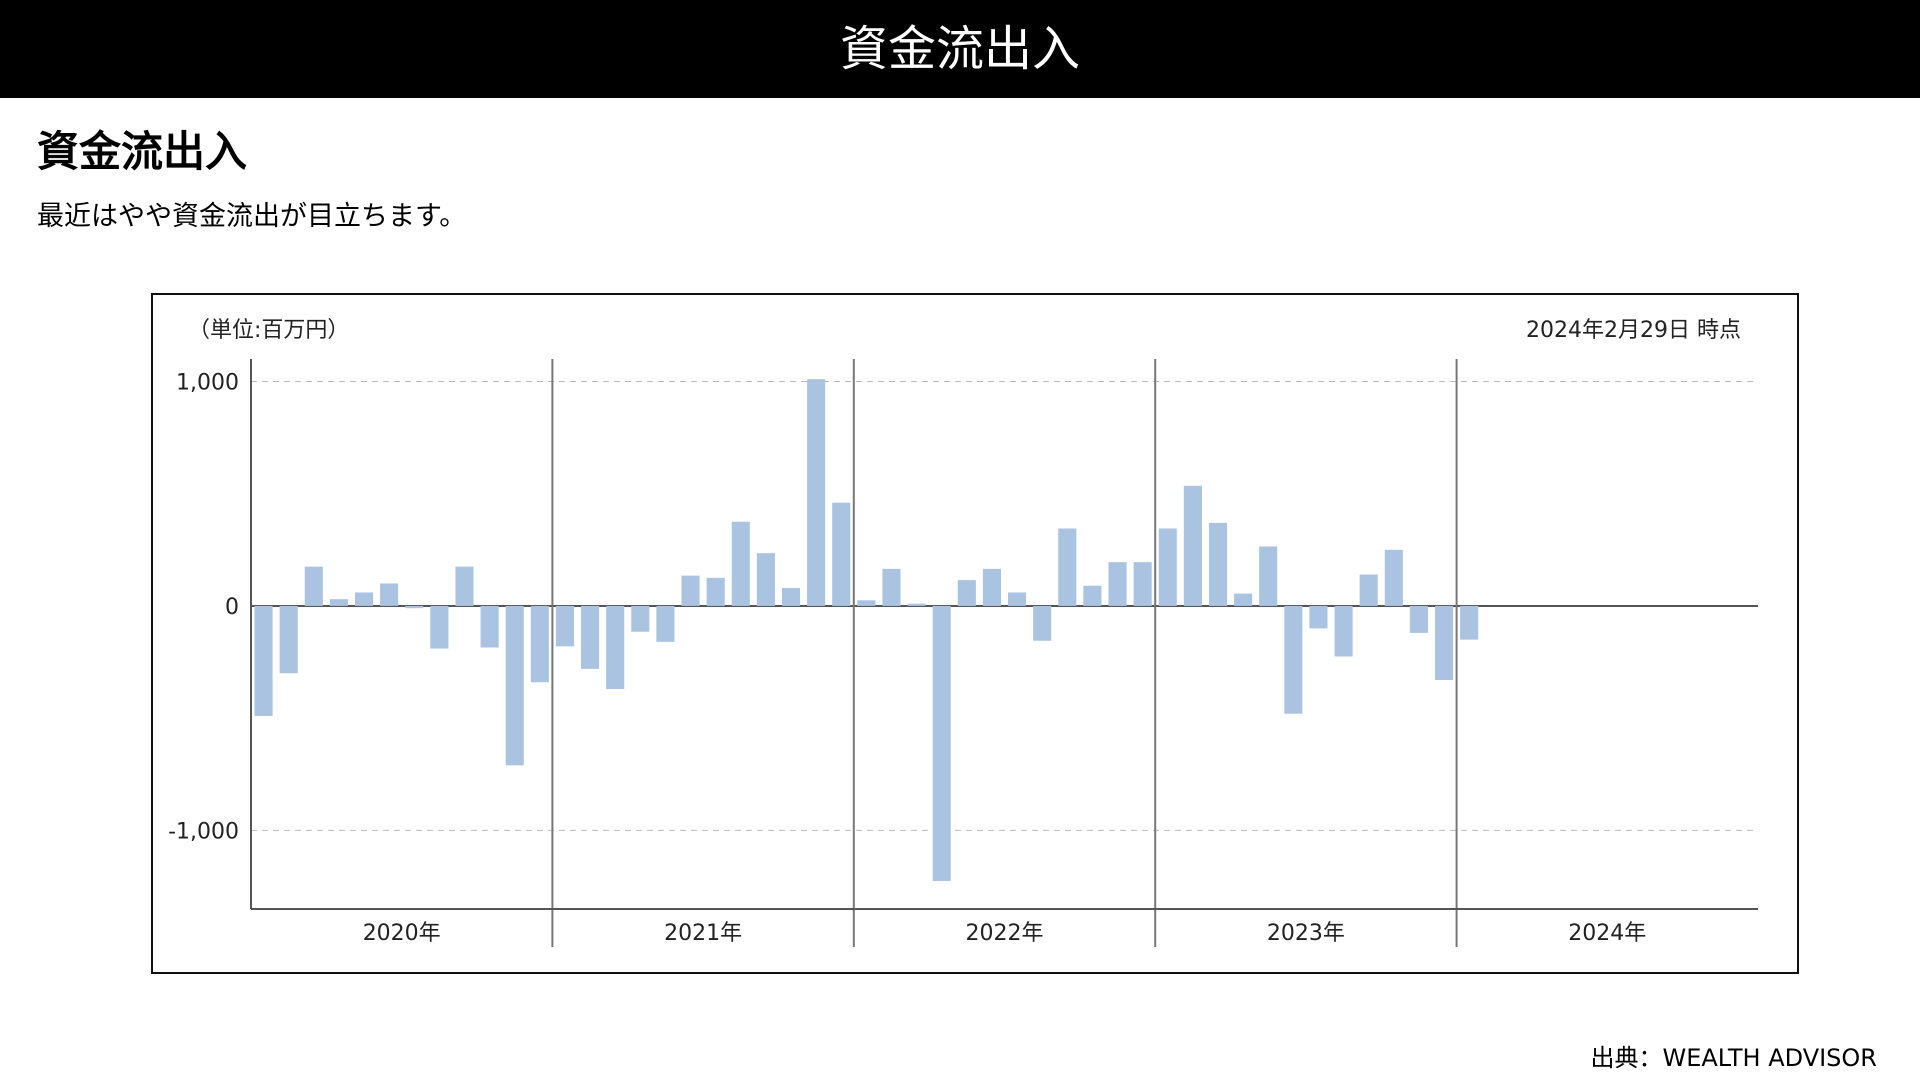 Image resolution: width=1920 pixels, height=1080 pixels. I want to click on x-tick-label: 2024年, so click(1607, 933).